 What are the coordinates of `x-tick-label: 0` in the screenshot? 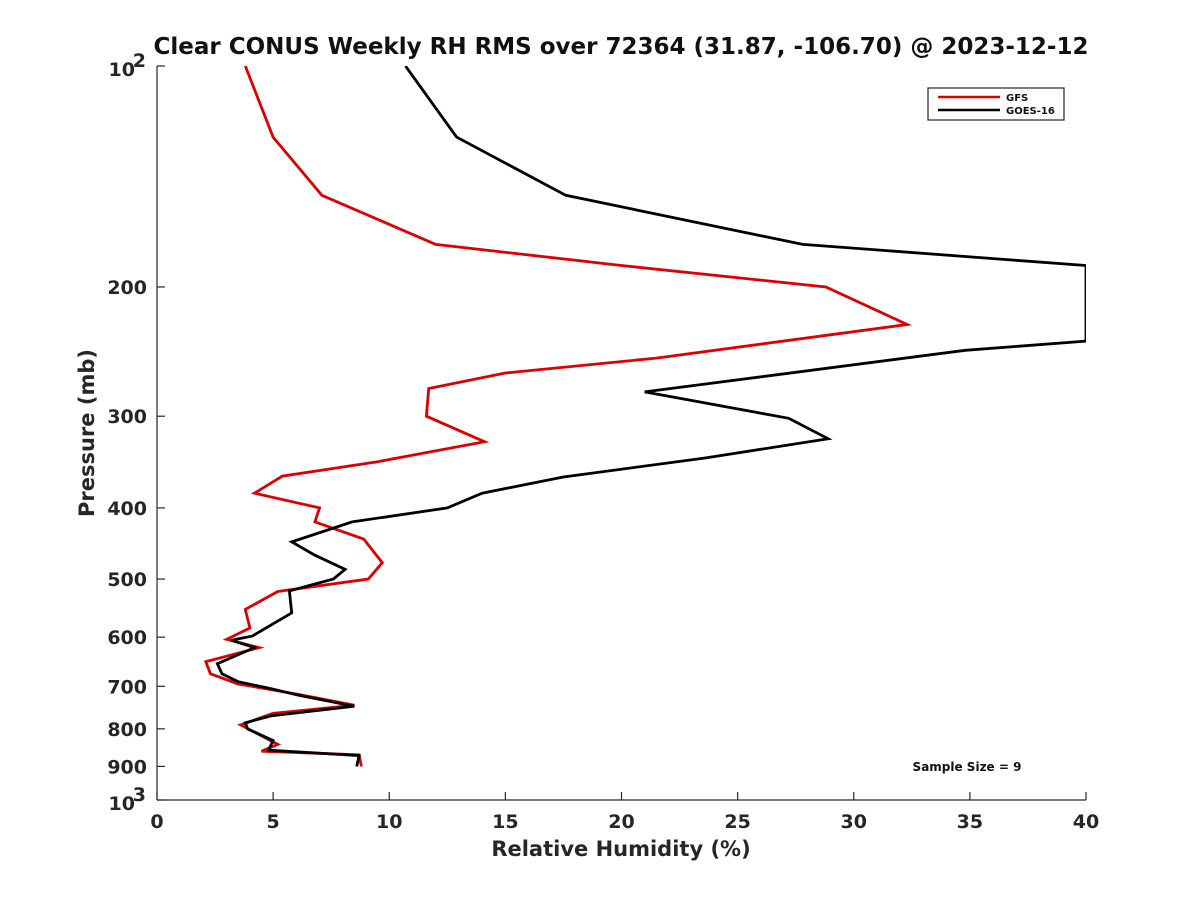 It's located at (156, 822).